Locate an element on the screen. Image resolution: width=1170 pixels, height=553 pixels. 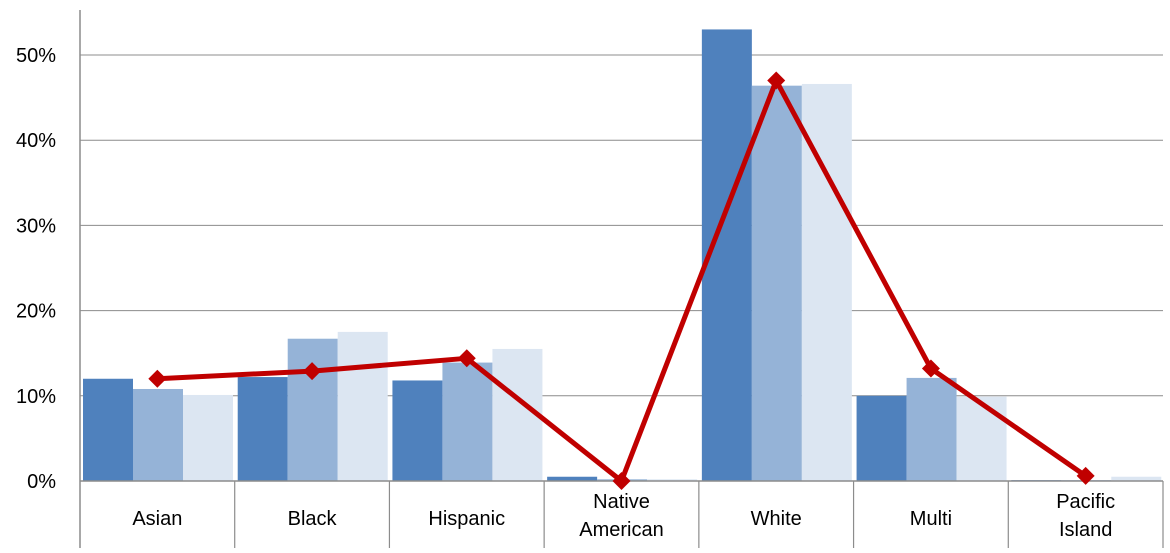
x-category-label-line: Pacific is located at coordinates (1085, 502).